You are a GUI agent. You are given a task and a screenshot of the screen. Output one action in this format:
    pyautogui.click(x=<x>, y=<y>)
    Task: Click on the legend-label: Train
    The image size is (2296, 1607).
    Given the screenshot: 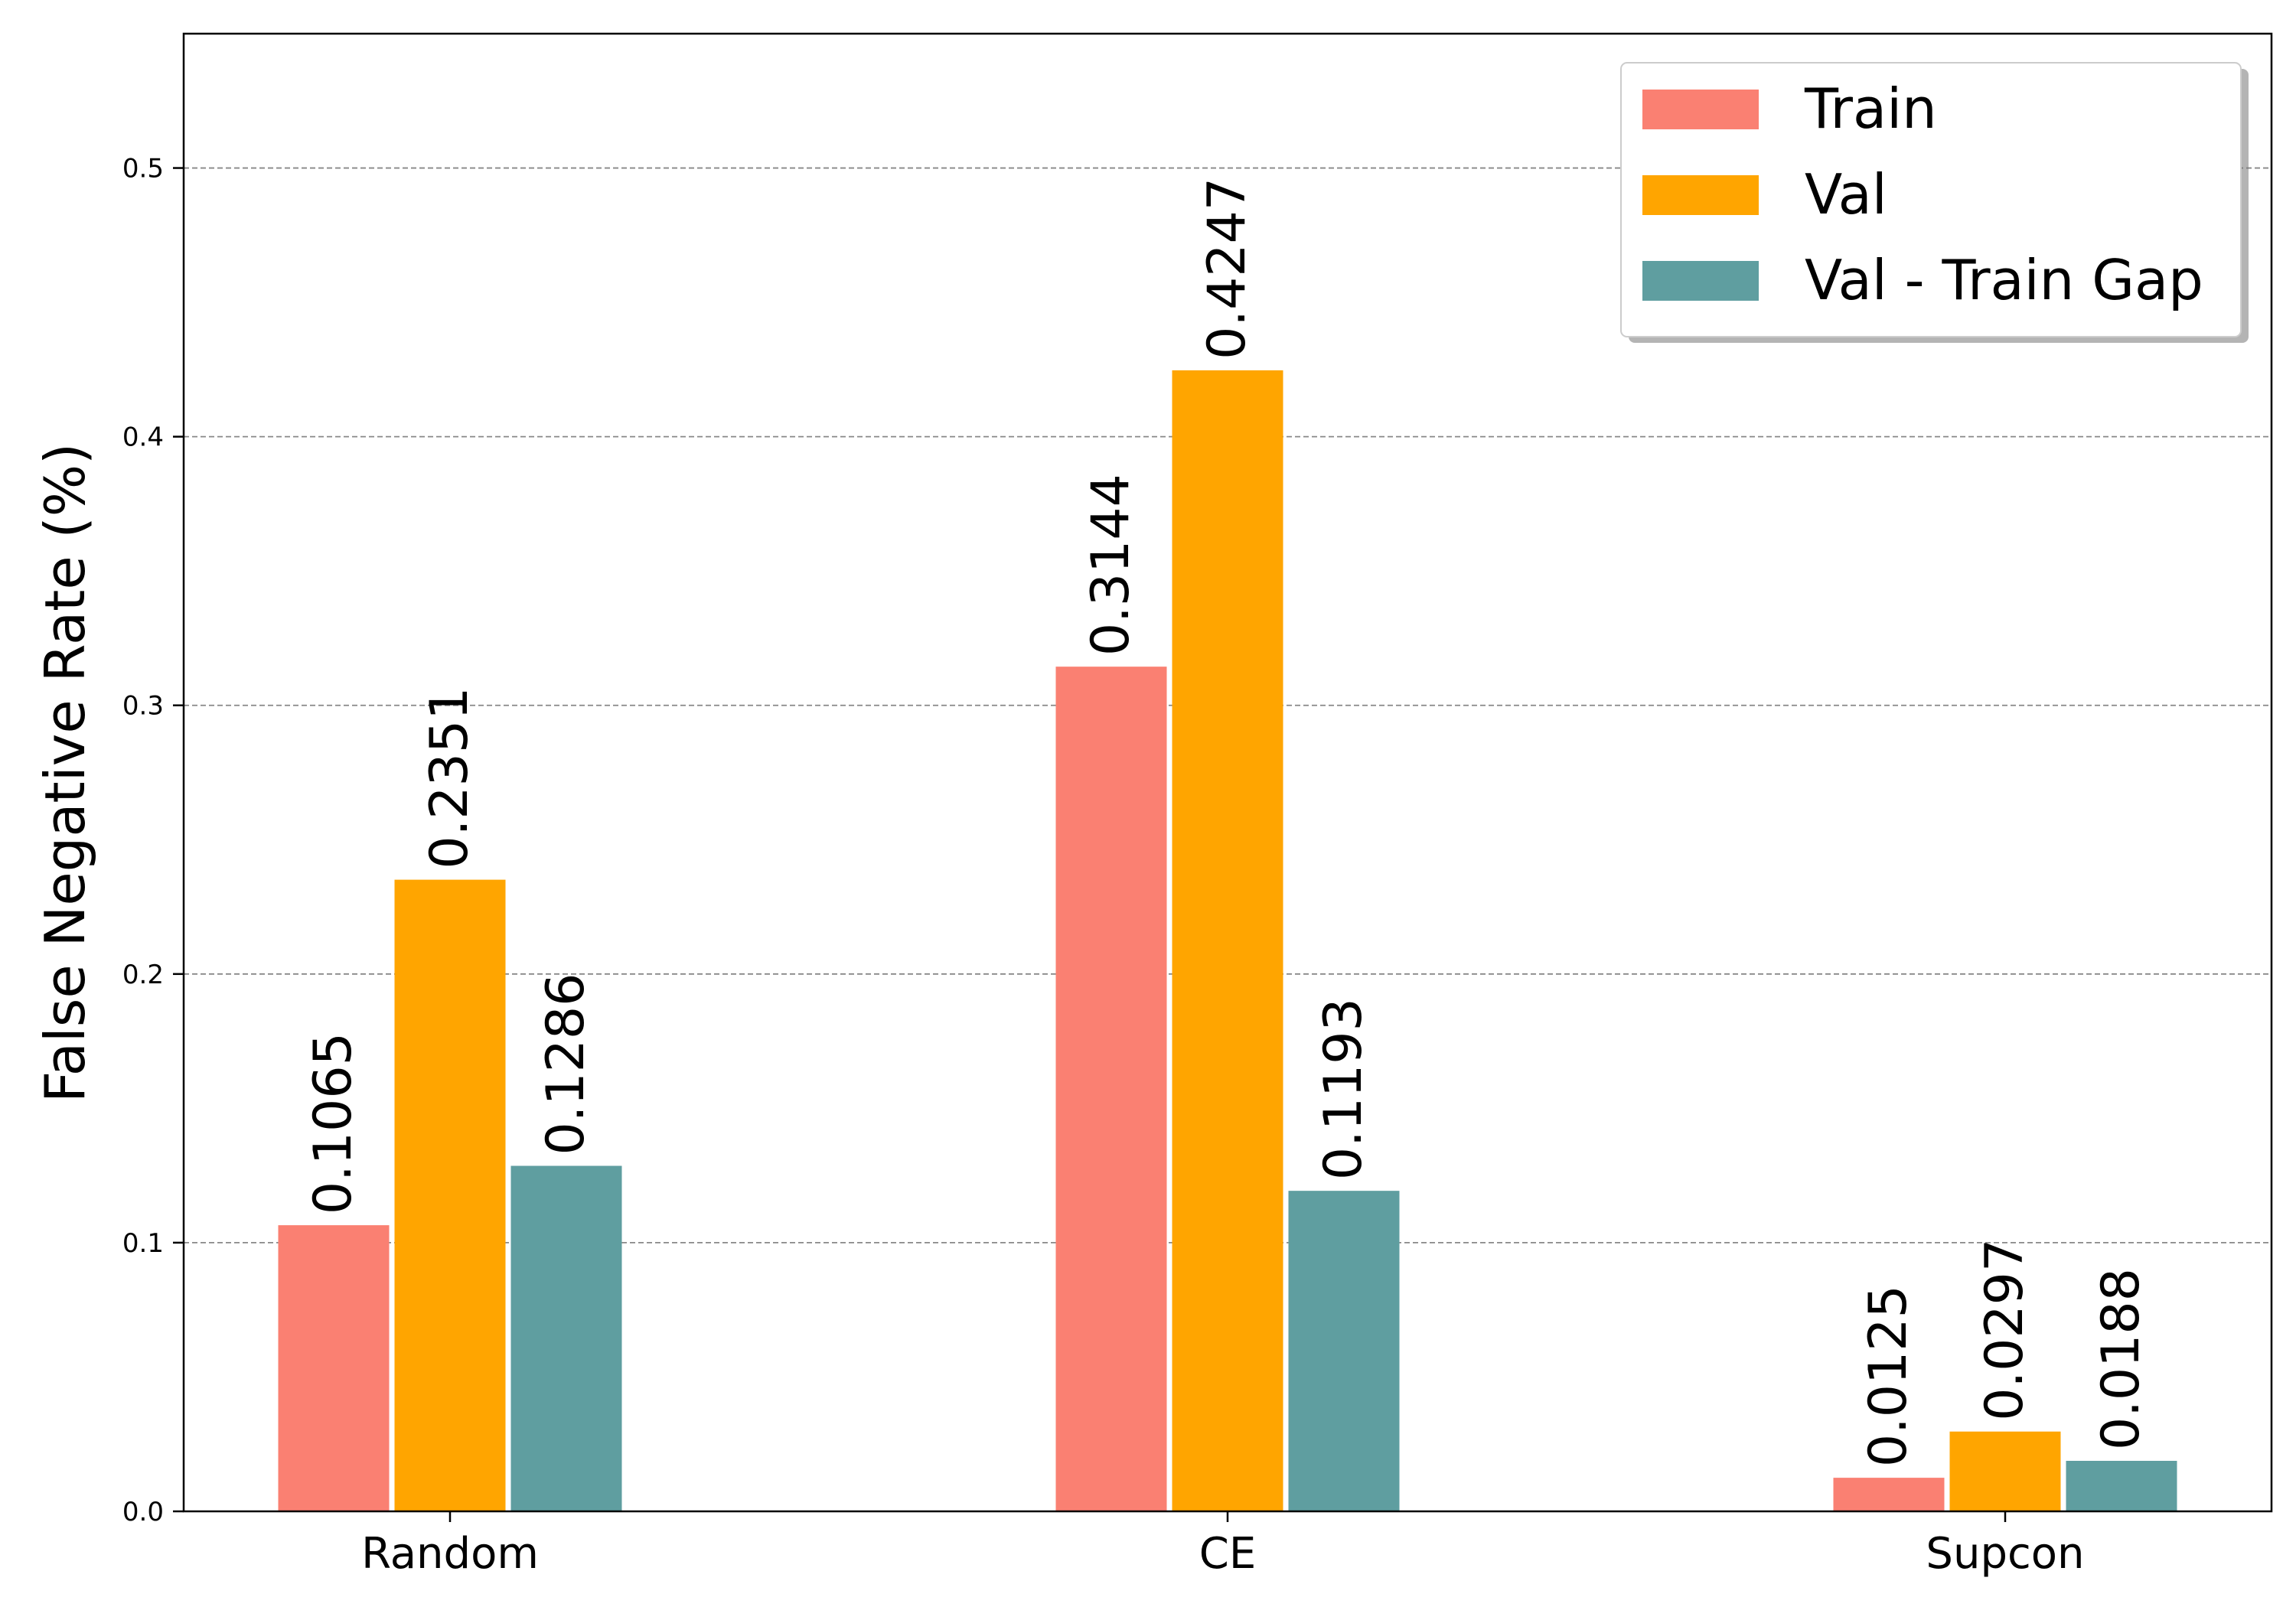 What is the action you would take?
    pyautogui.click(x=1870, y=109)
    